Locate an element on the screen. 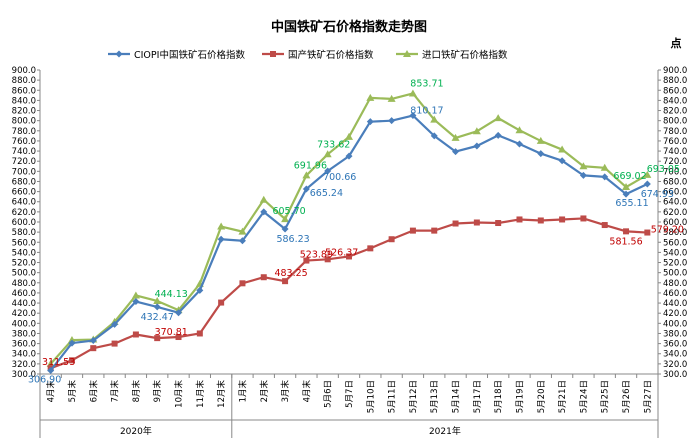  y-tick-label-right: 460.0 is located at coordinates (675, 294).